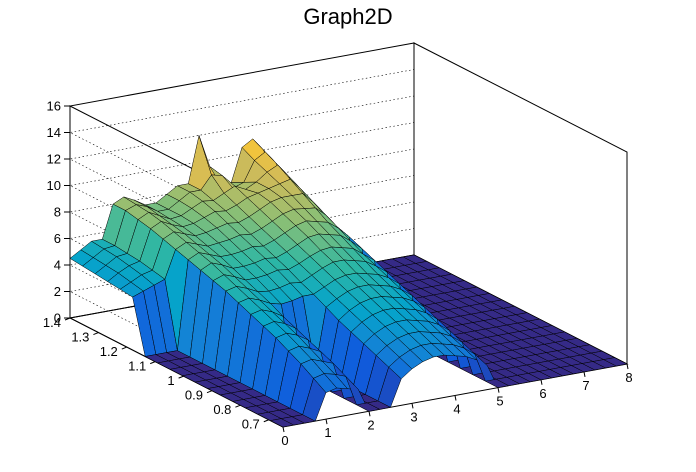 The image size is (696, 472). I want to click on x-tick-label: 7, so click(585, 385).